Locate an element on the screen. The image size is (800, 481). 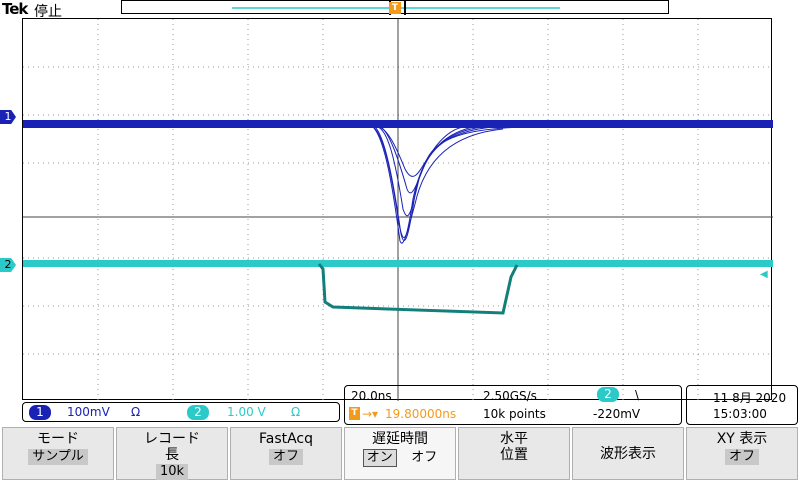
record-length-value: 10k is located at coordinates (172, 472).